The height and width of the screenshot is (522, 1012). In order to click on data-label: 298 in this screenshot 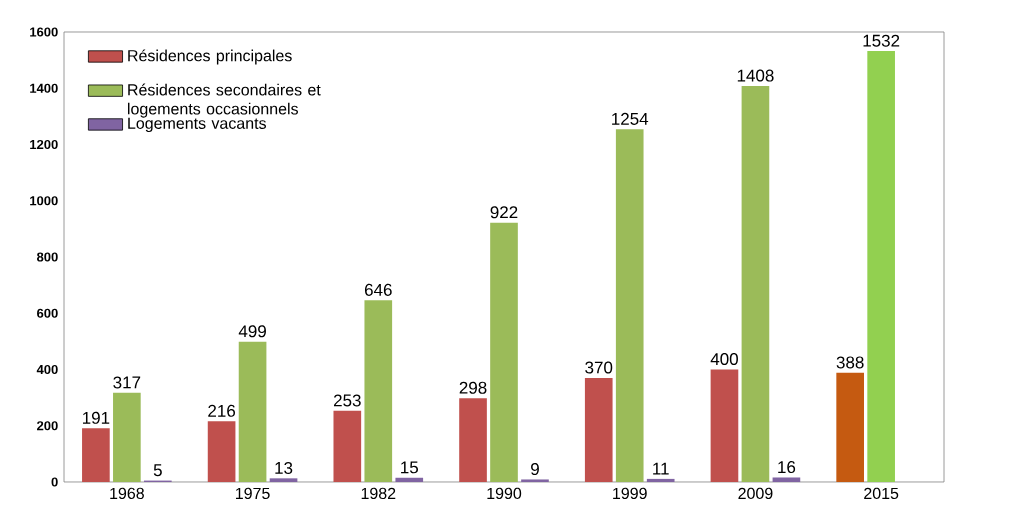, I will do `click(473, 387)`.